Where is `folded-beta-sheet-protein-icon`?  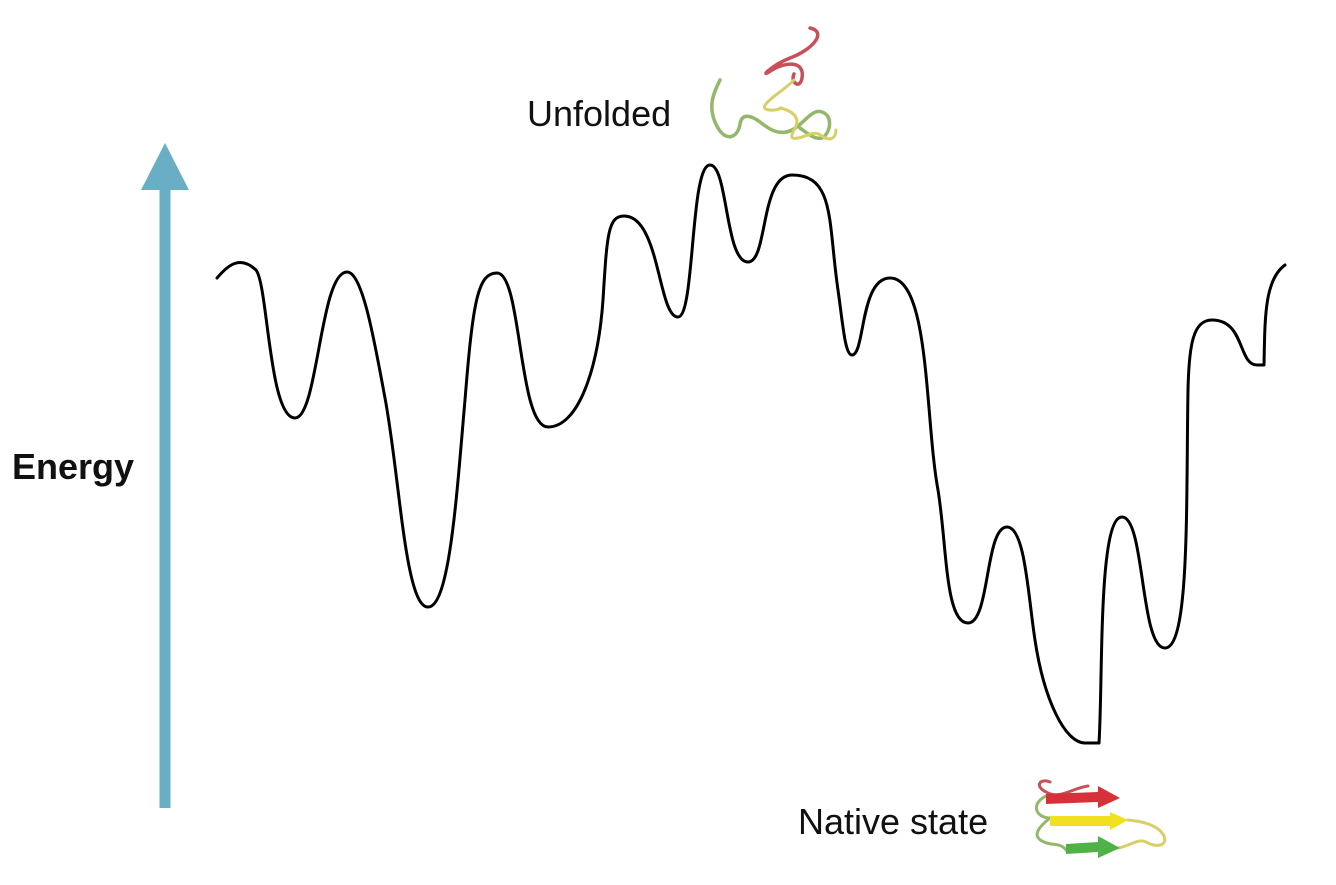 folded-beta-sheet-protein-icon is located at coordinates (1101, 818).